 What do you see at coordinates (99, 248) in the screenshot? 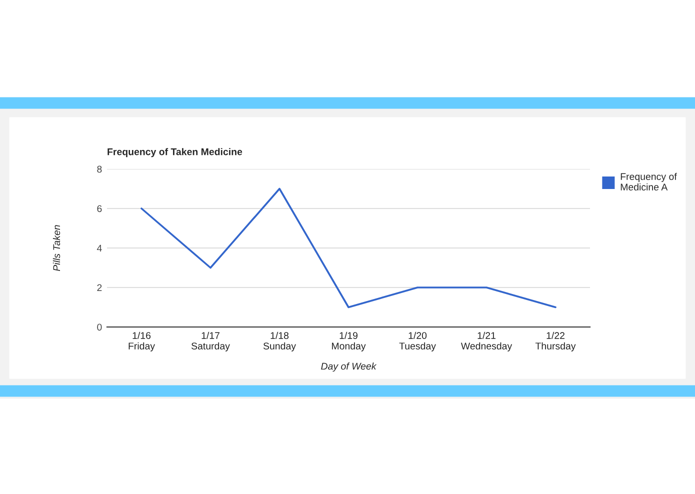
I see `y-tick-label: 4` at bounding box center [99, 248].